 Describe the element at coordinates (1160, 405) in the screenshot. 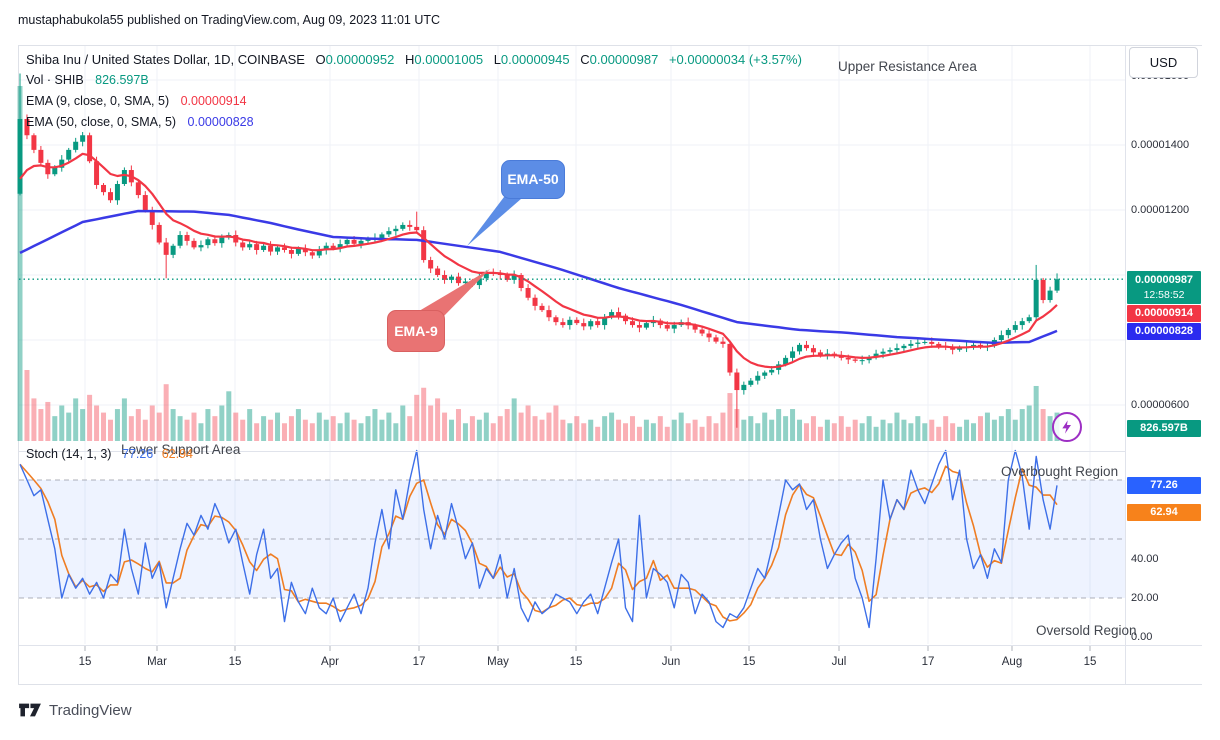

I see `price-axis-label: 0.00000600` at that location.